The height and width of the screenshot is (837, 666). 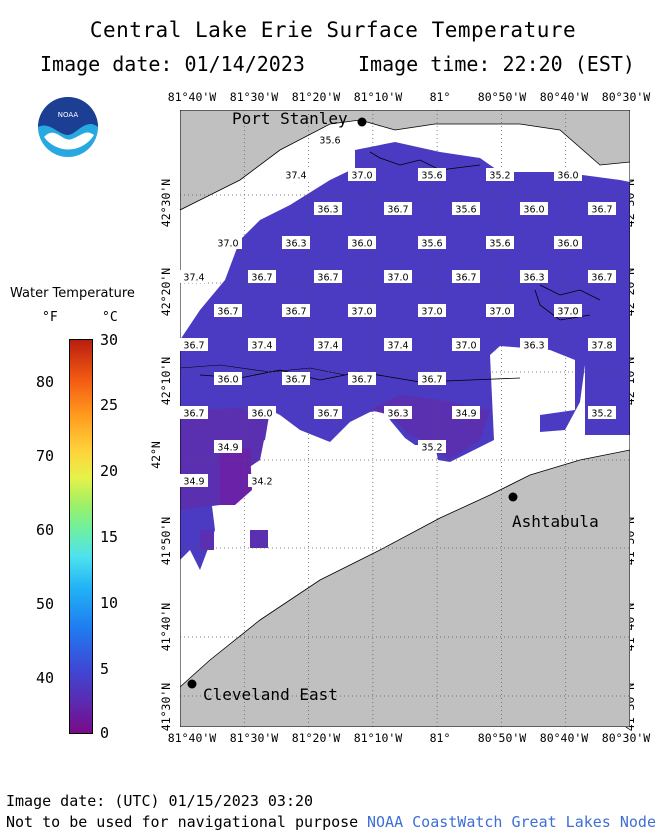 I want to click on legend-f-tick: 60, so click(x=45, y=530).